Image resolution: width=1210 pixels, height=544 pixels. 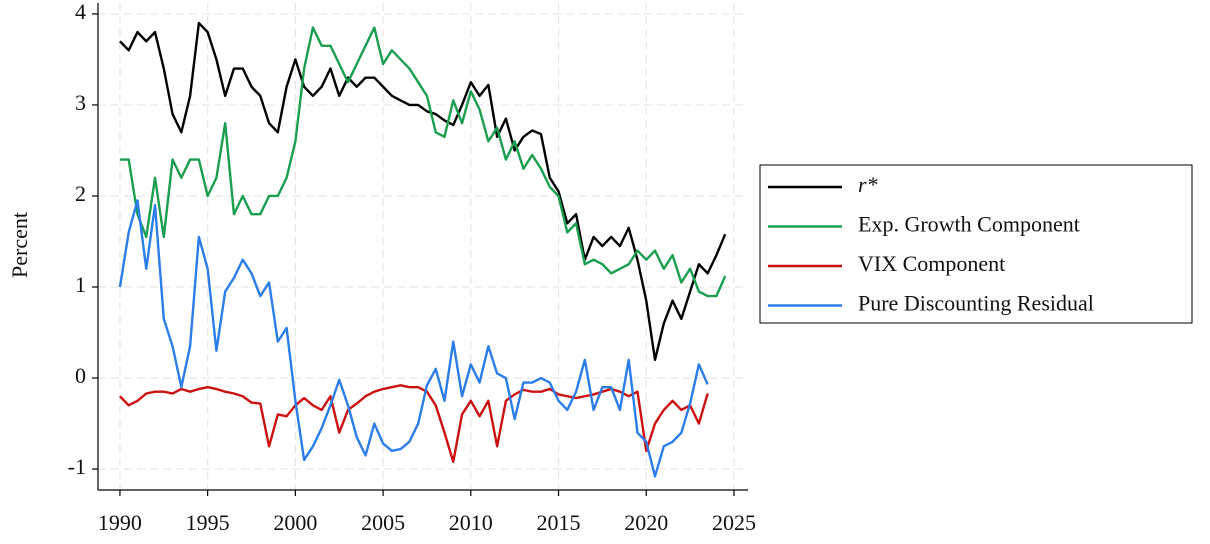 What do you see at coordinates (734, 522) in the screenshot?
I see `x-tick-label: 2025` at bounding box center [734, 522].